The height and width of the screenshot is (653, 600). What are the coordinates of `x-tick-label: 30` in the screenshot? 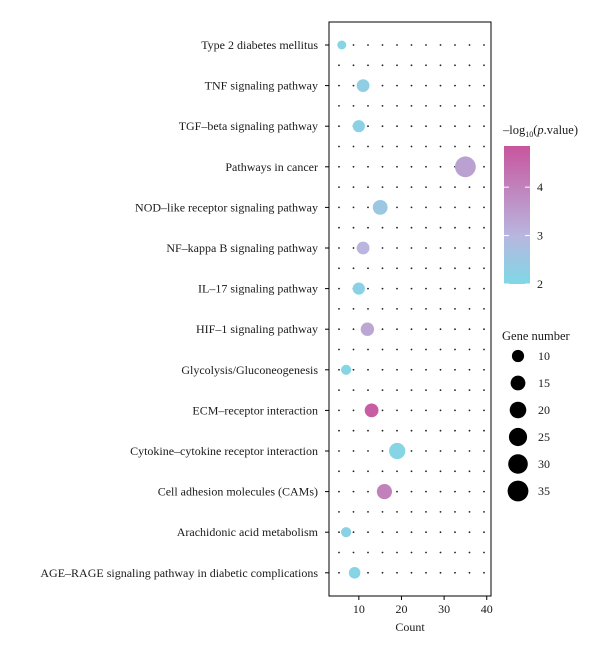 It's located at (444, 609).